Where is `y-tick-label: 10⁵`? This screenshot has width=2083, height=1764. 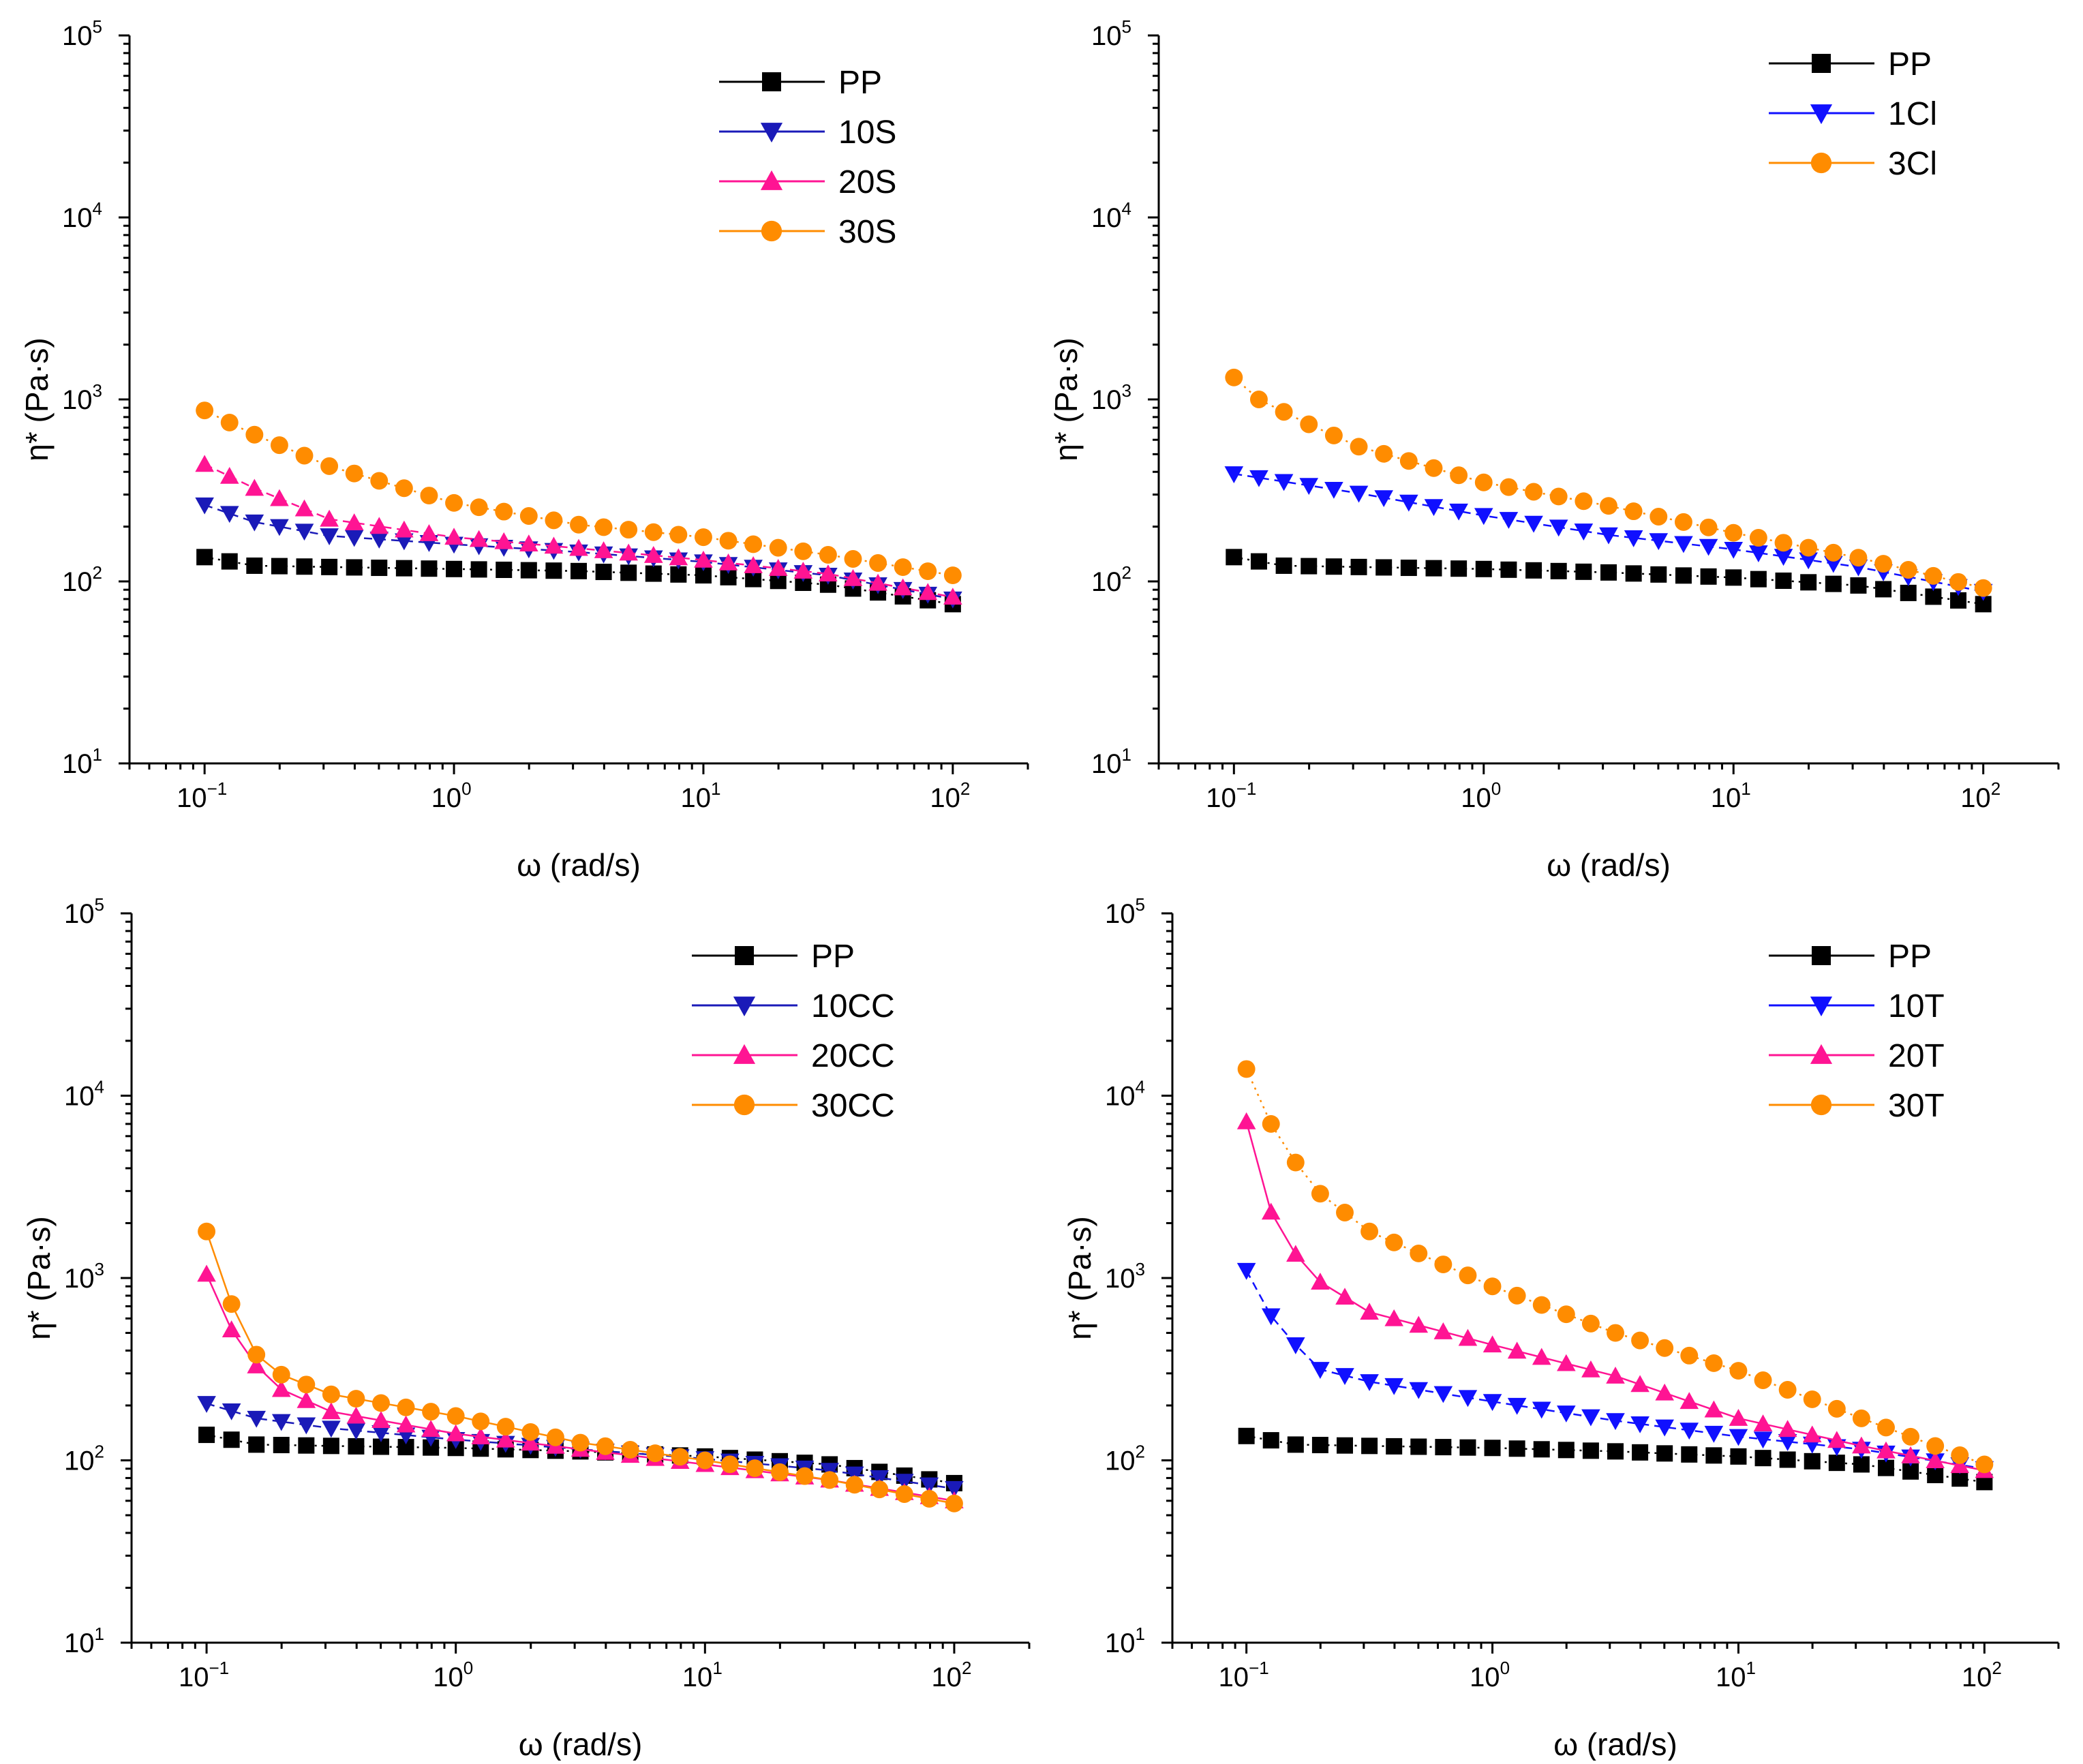 y-tick-label: 10⁵ is located at coordinates (82, 33).